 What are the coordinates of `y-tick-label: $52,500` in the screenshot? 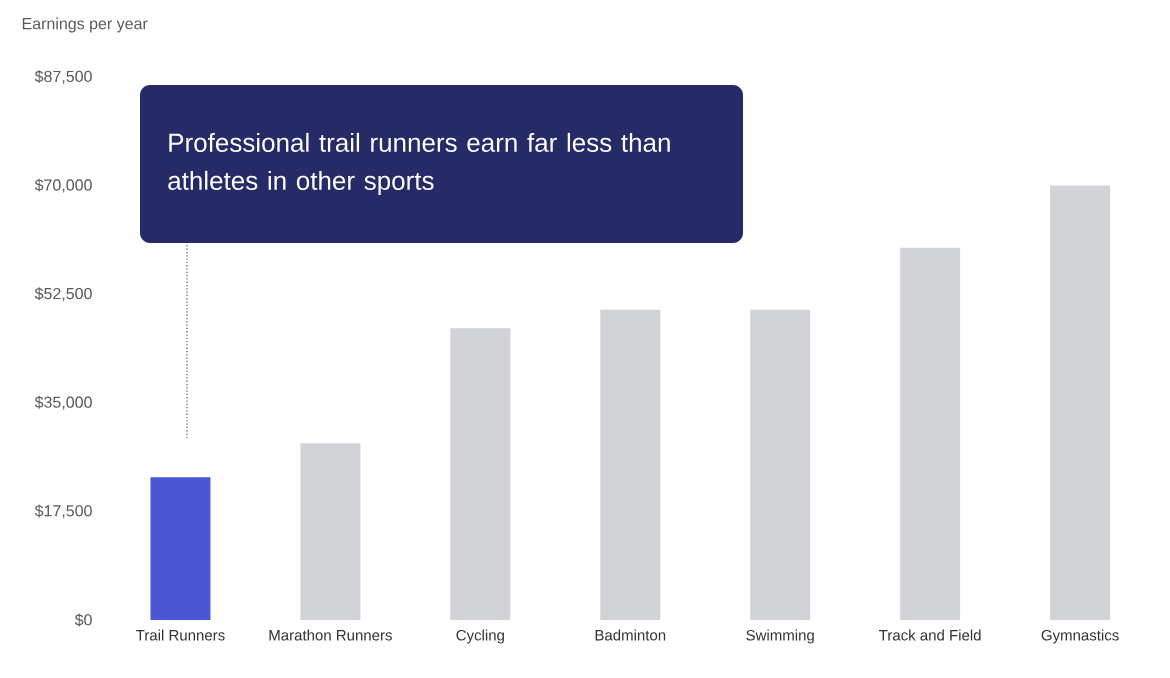 It's located at (63, 294).